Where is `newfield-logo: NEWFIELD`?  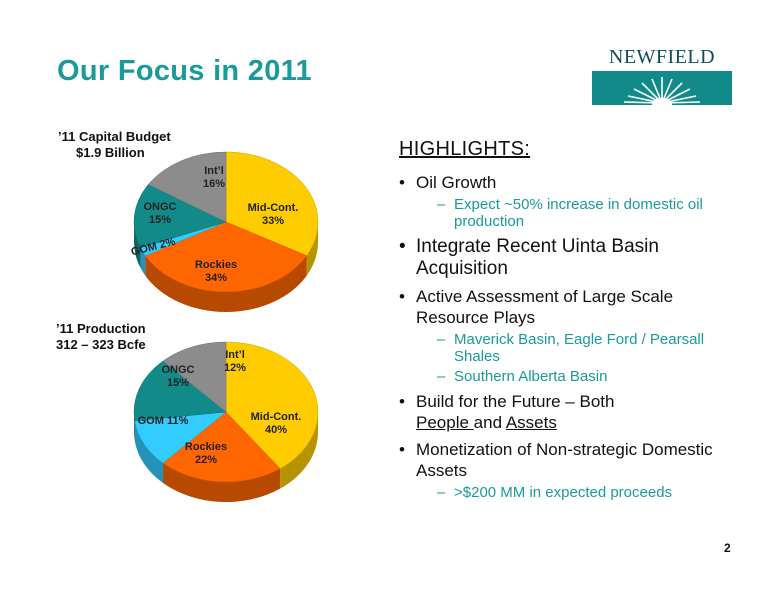 newfield-logo: NEWFIELD is located at coordinates (662, 76).